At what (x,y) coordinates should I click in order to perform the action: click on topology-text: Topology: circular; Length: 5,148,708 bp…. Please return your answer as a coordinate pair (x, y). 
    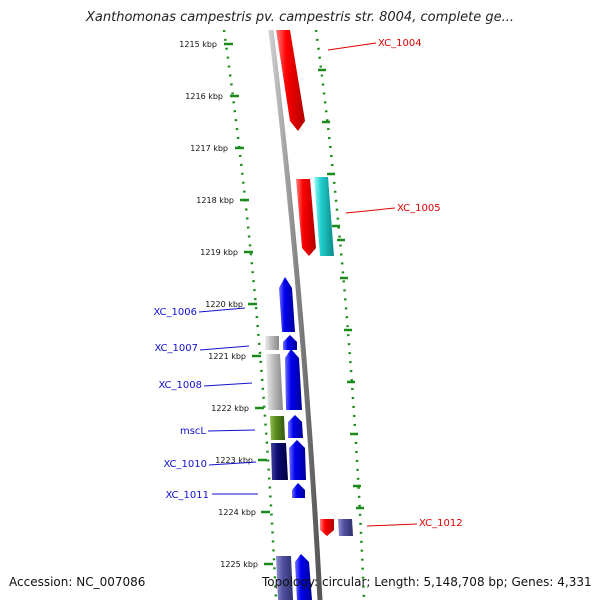
    Looking at the image, I should click on (427, 582).